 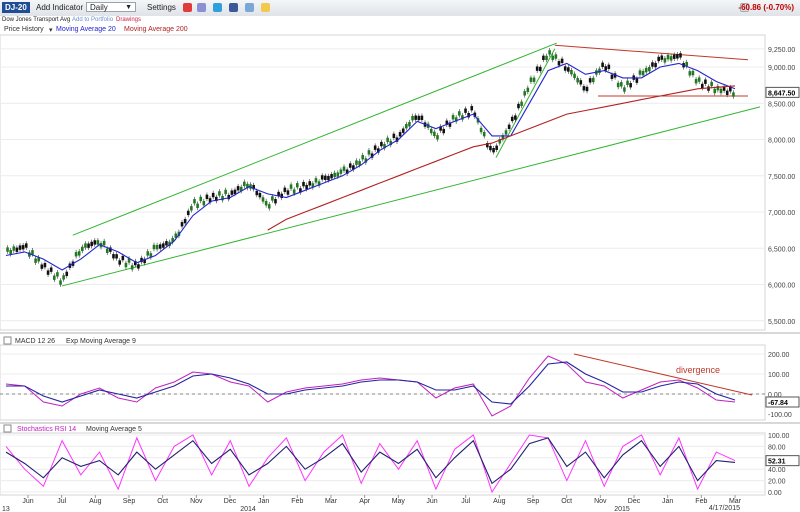 I want to click on x-tick-label: Sep, so click(x=533, y=501).